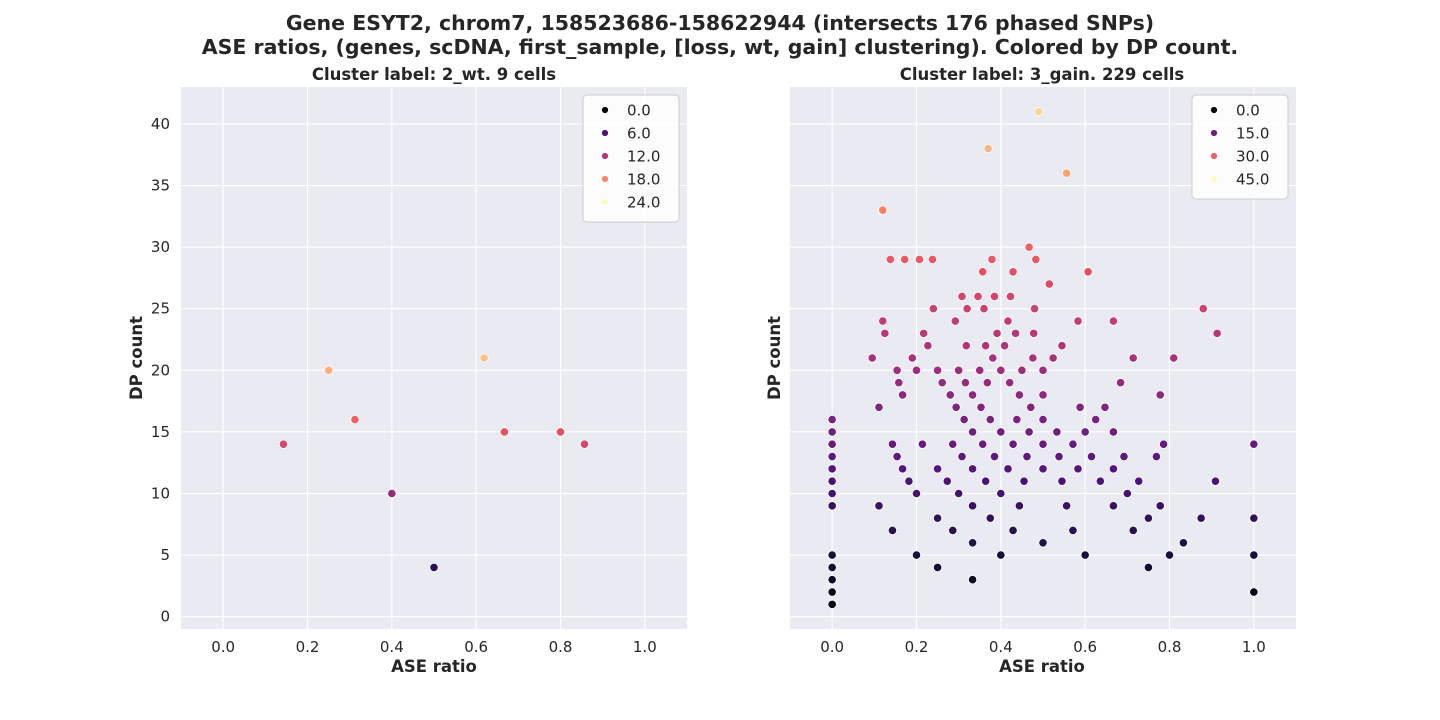 This screenshot has height=720, width=1440. I want to click on left-y-tick-label: 30, so click(160, 247).